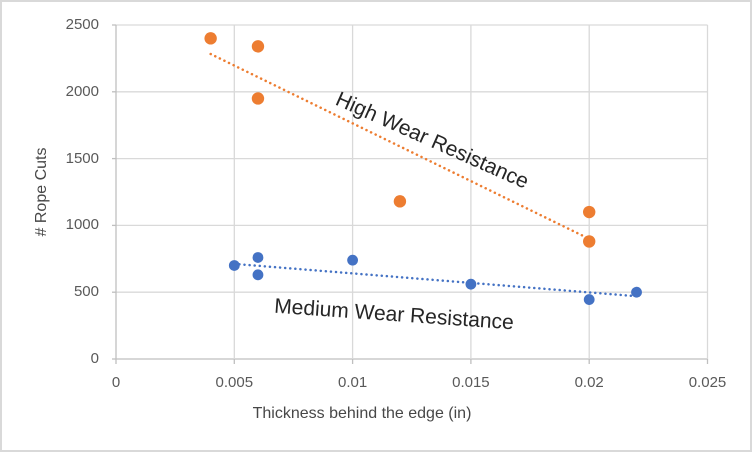  What do you see at coordinates (94, 358) in the screenshot?
I see `y-tick-label: 0` at bounding box center [94, 358].